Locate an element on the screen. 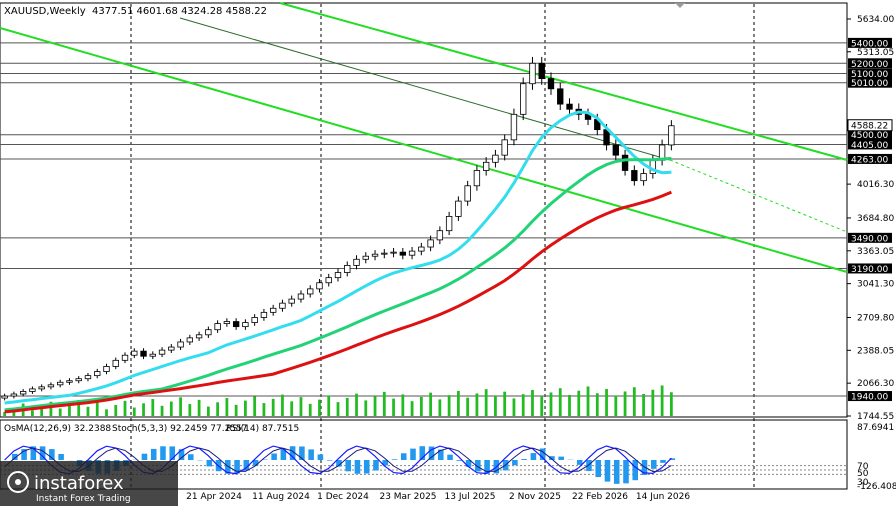 This screenshot has width=896, height=506. level-label: 3190.00 is located at coordinates (869, 270).